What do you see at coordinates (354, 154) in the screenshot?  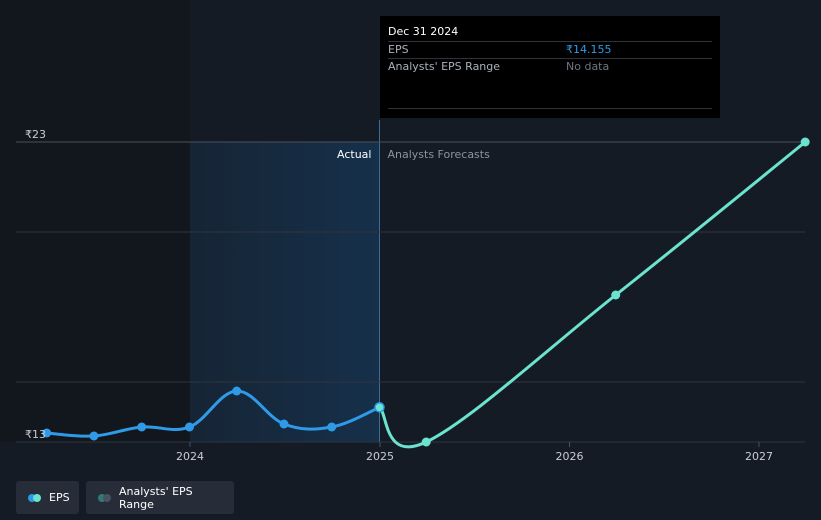 I see `actual-section-label: Actual` at bounding box center [354, 154].